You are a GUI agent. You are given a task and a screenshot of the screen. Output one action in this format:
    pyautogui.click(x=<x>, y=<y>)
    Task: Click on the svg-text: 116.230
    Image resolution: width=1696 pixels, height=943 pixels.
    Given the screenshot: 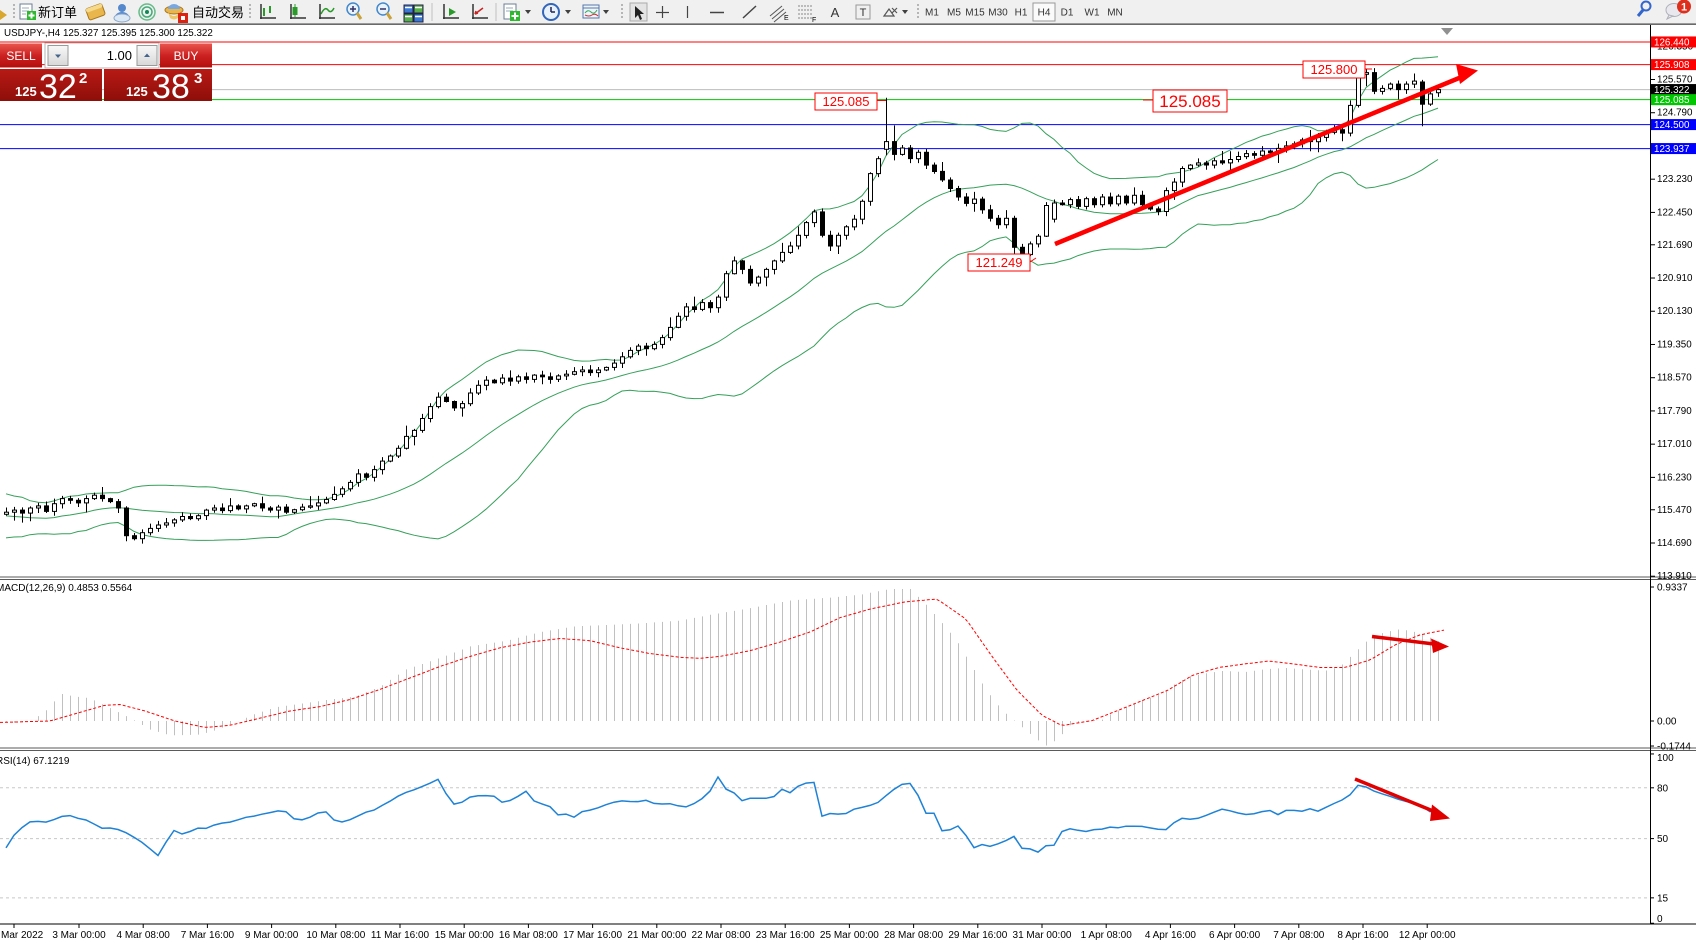 What is the action you would take?
    pyautogui.click(x=1674, y=477)
    